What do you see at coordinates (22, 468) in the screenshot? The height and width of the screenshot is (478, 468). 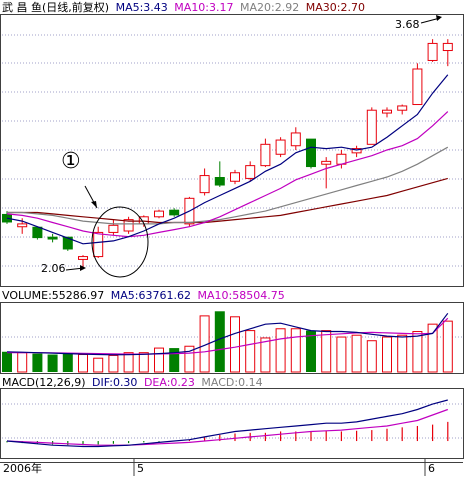 I see `x-label-year: 2006年` at bounding box center [22, 468].